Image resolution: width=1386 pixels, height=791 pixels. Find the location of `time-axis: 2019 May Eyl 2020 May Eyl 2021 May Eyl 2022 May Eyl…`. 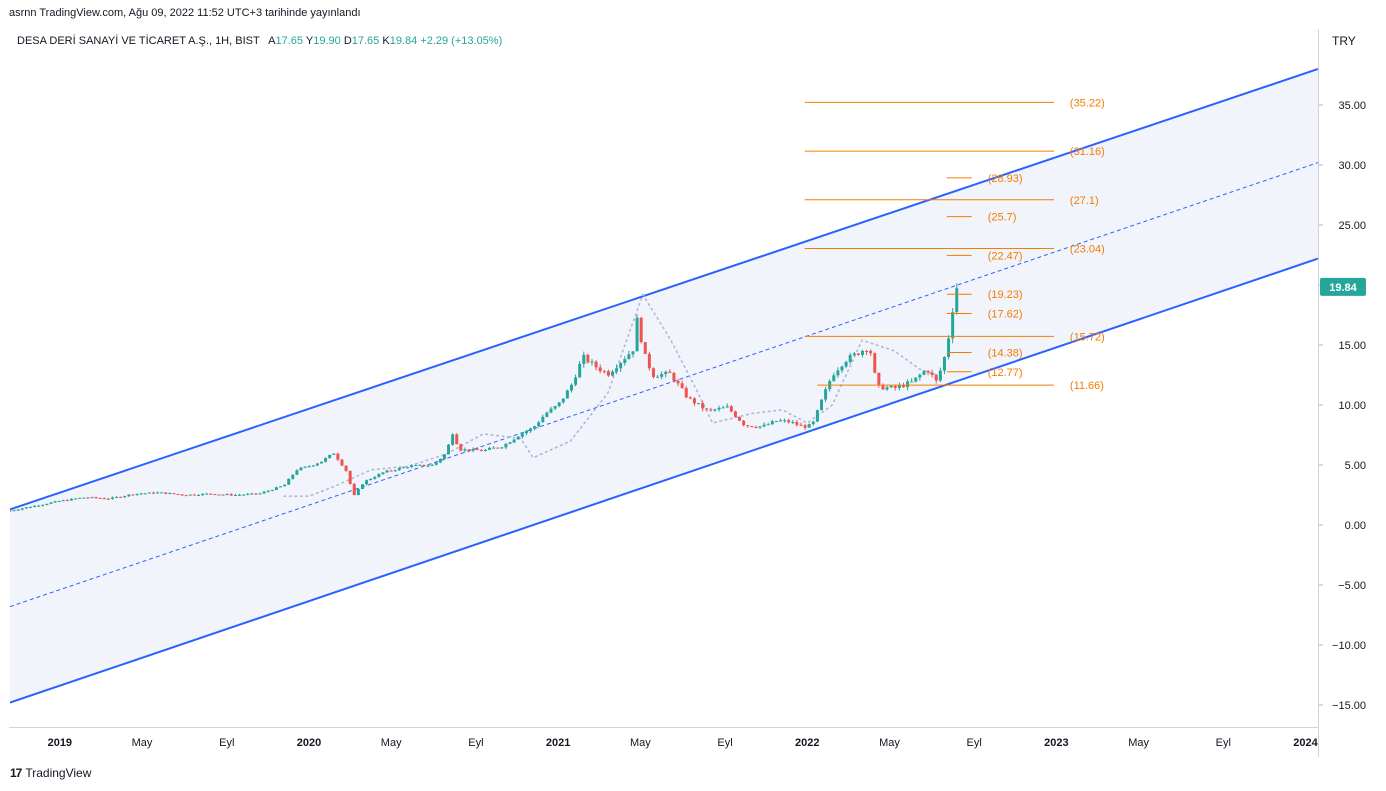

time-axis: 2019 May Eyl 2020 May Eyl 2021 May Eyl 2022 May Eyl… is located at coordinates (683, 743).